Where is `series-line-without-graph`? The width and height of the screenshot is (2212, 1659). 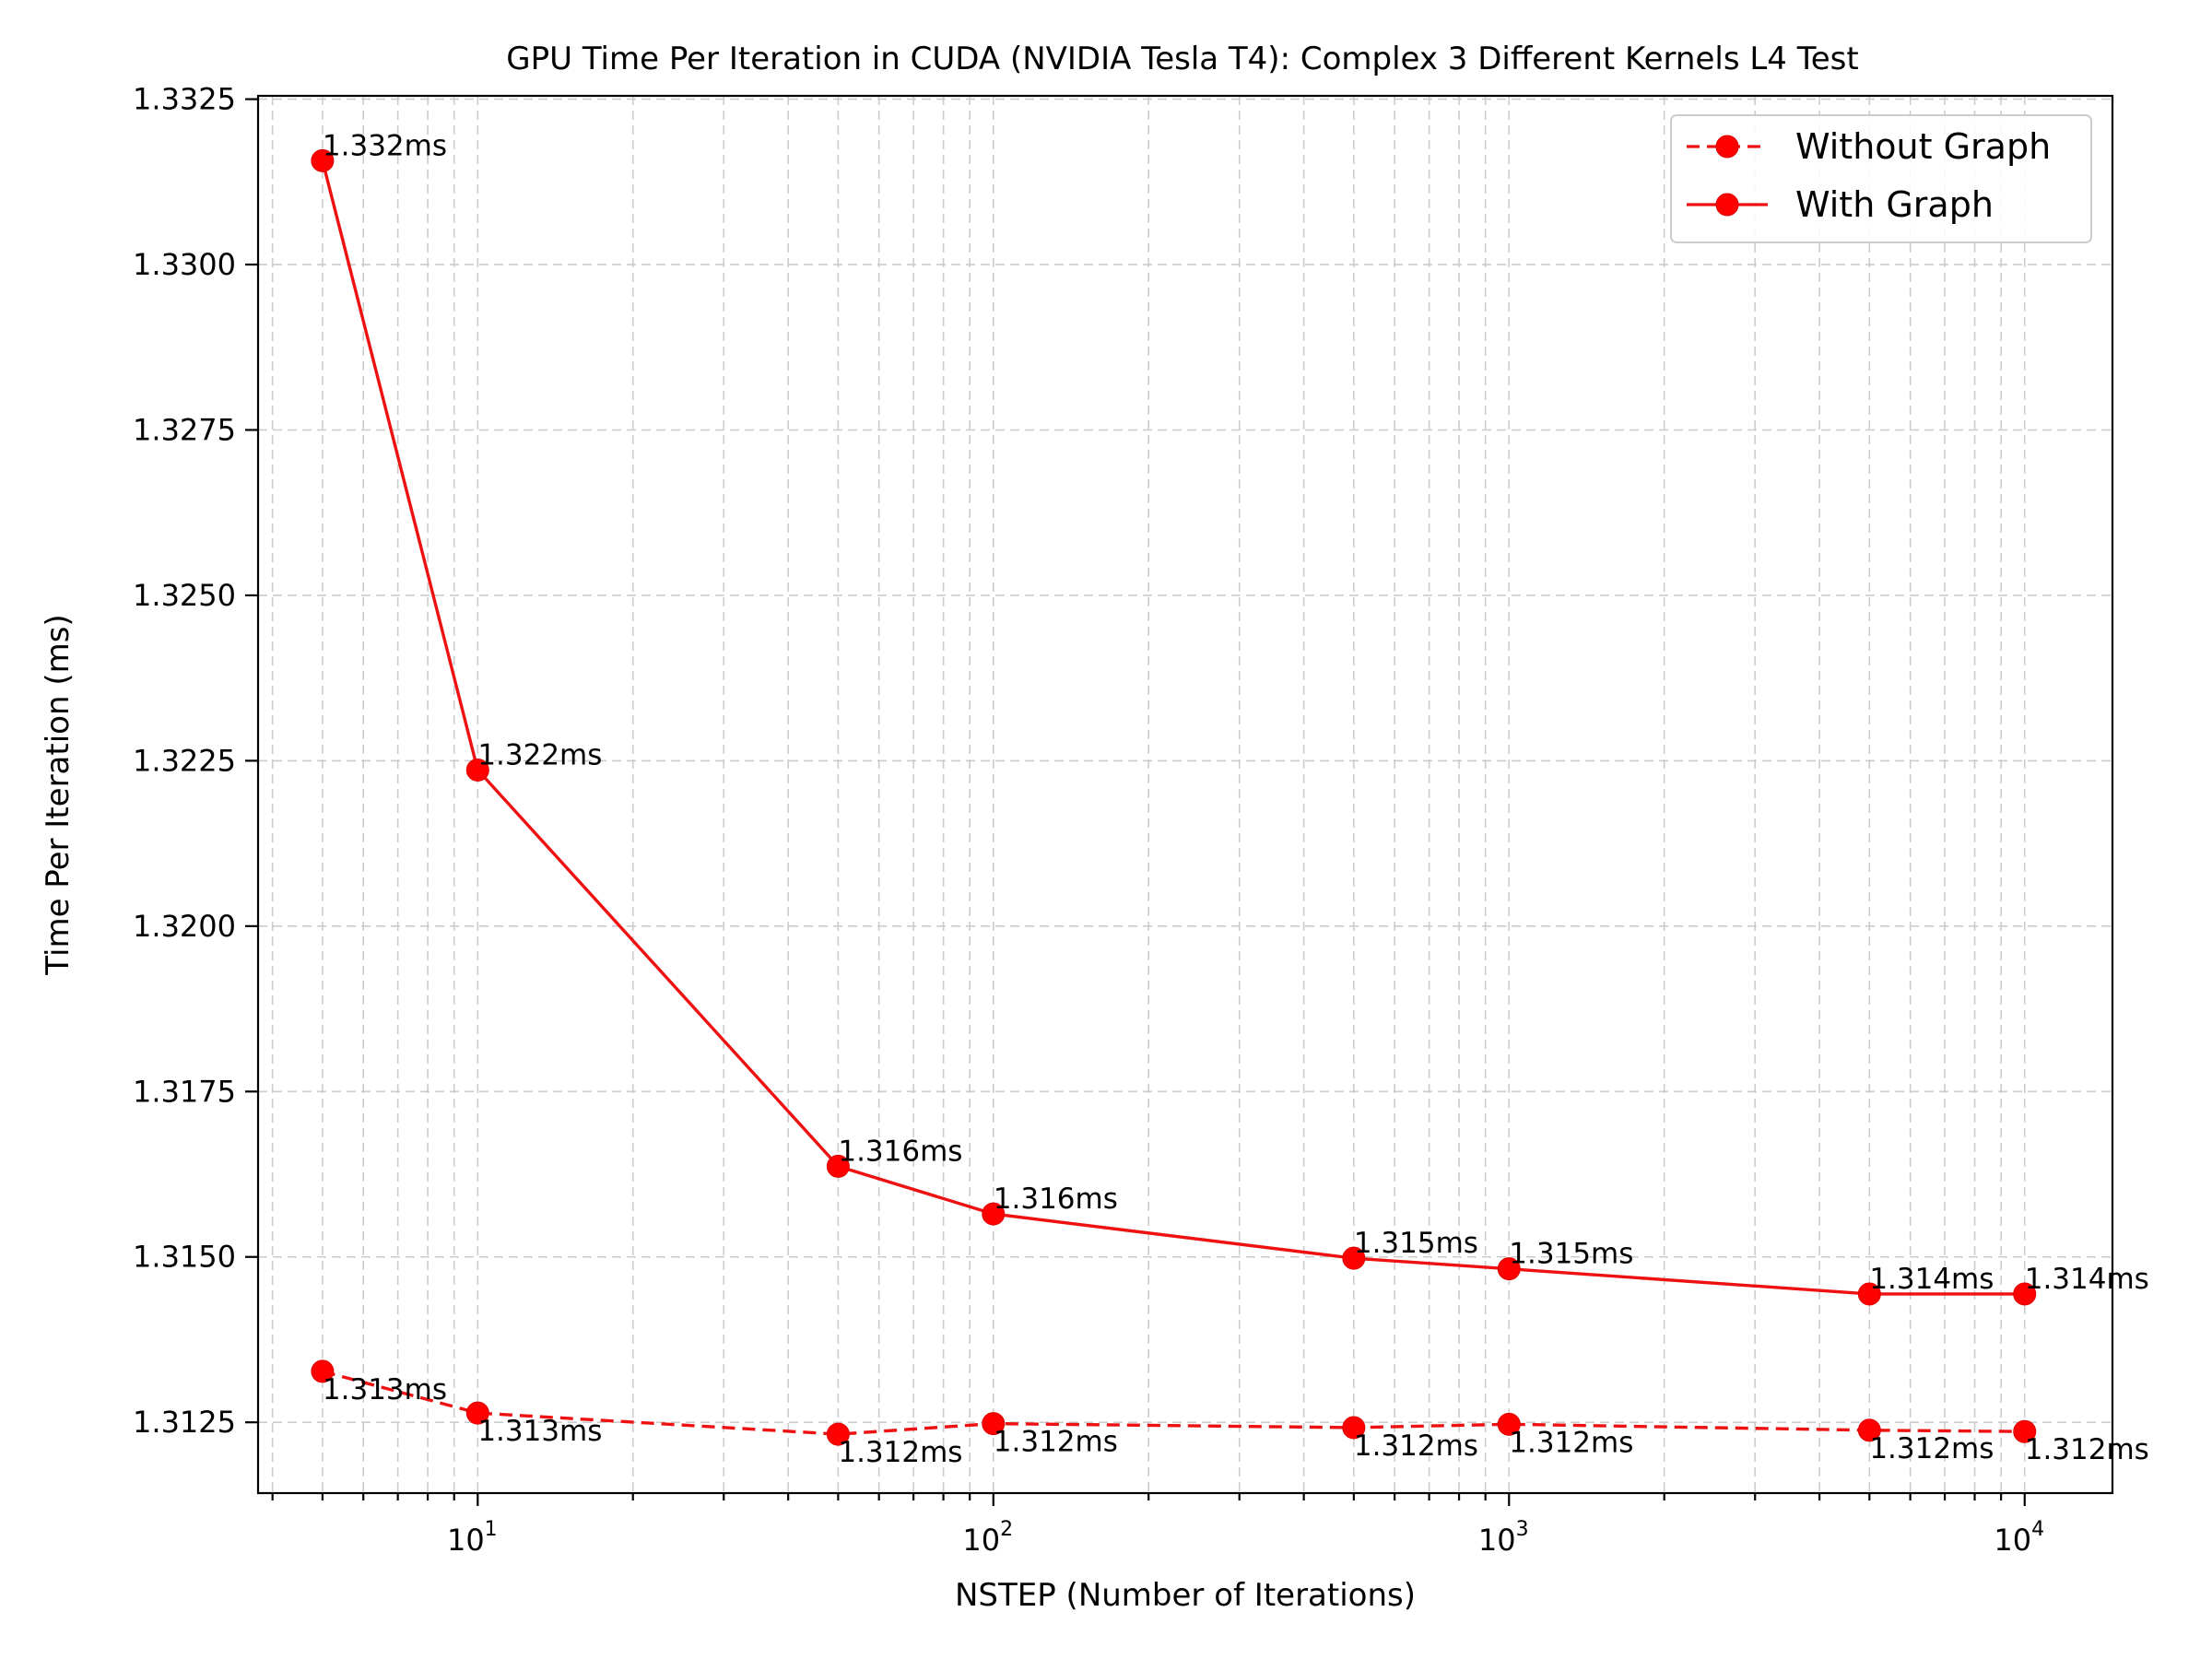 series-line-without-graph is located at coordinates (1173, 1403).